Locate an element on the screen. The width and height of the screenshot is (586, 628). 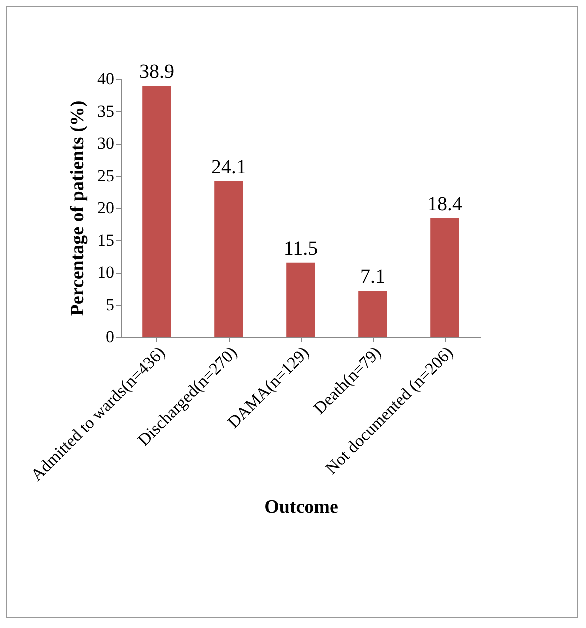
data-label: 24.1 is located at coordinates (229, 167).